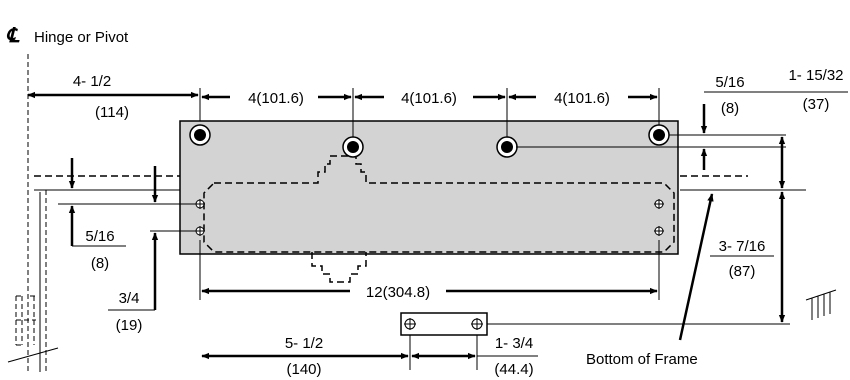 Image resolution: width=850 pixels, height=380 pixels. Describe the element at coordinates (477, 324) in the screenshot. I see `arm-shoe-hole-right` at that location.